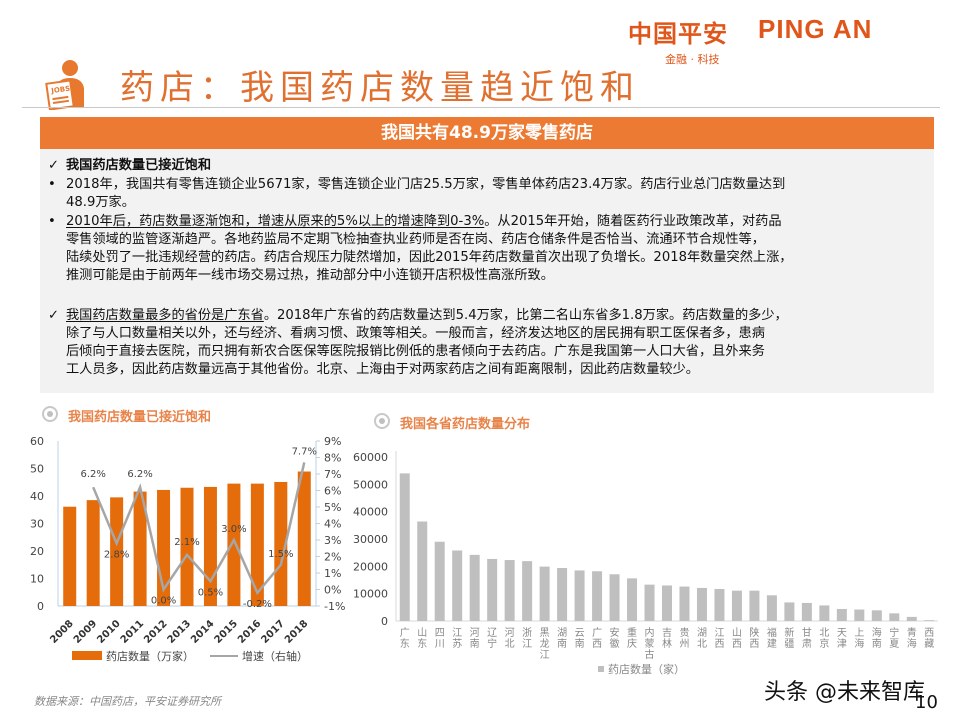  What do you see at coordinates (370, 594) in the screenshot?
I see `y-tick: 10000` at bounding box center [370, 594].